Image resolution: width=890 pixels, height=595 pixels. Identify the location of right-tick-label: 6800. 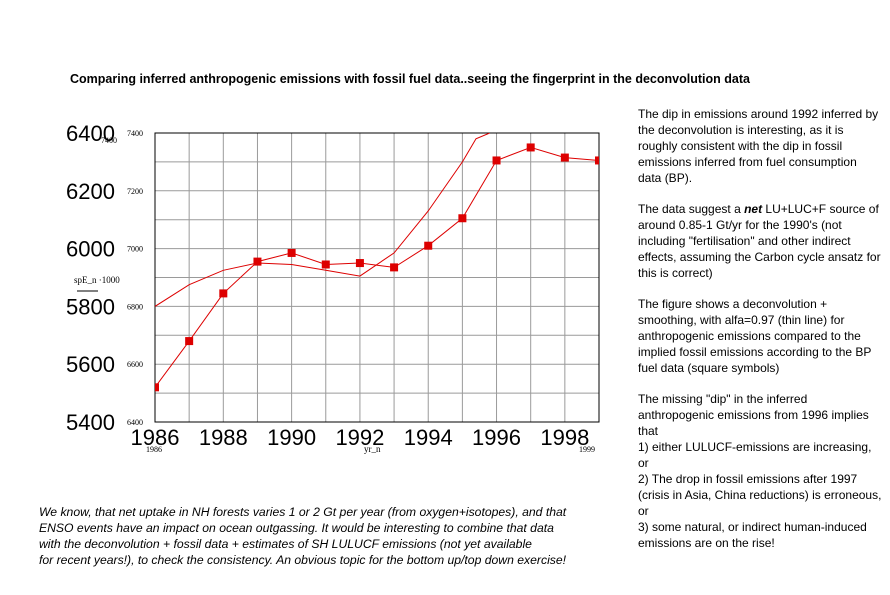
(135, 306).